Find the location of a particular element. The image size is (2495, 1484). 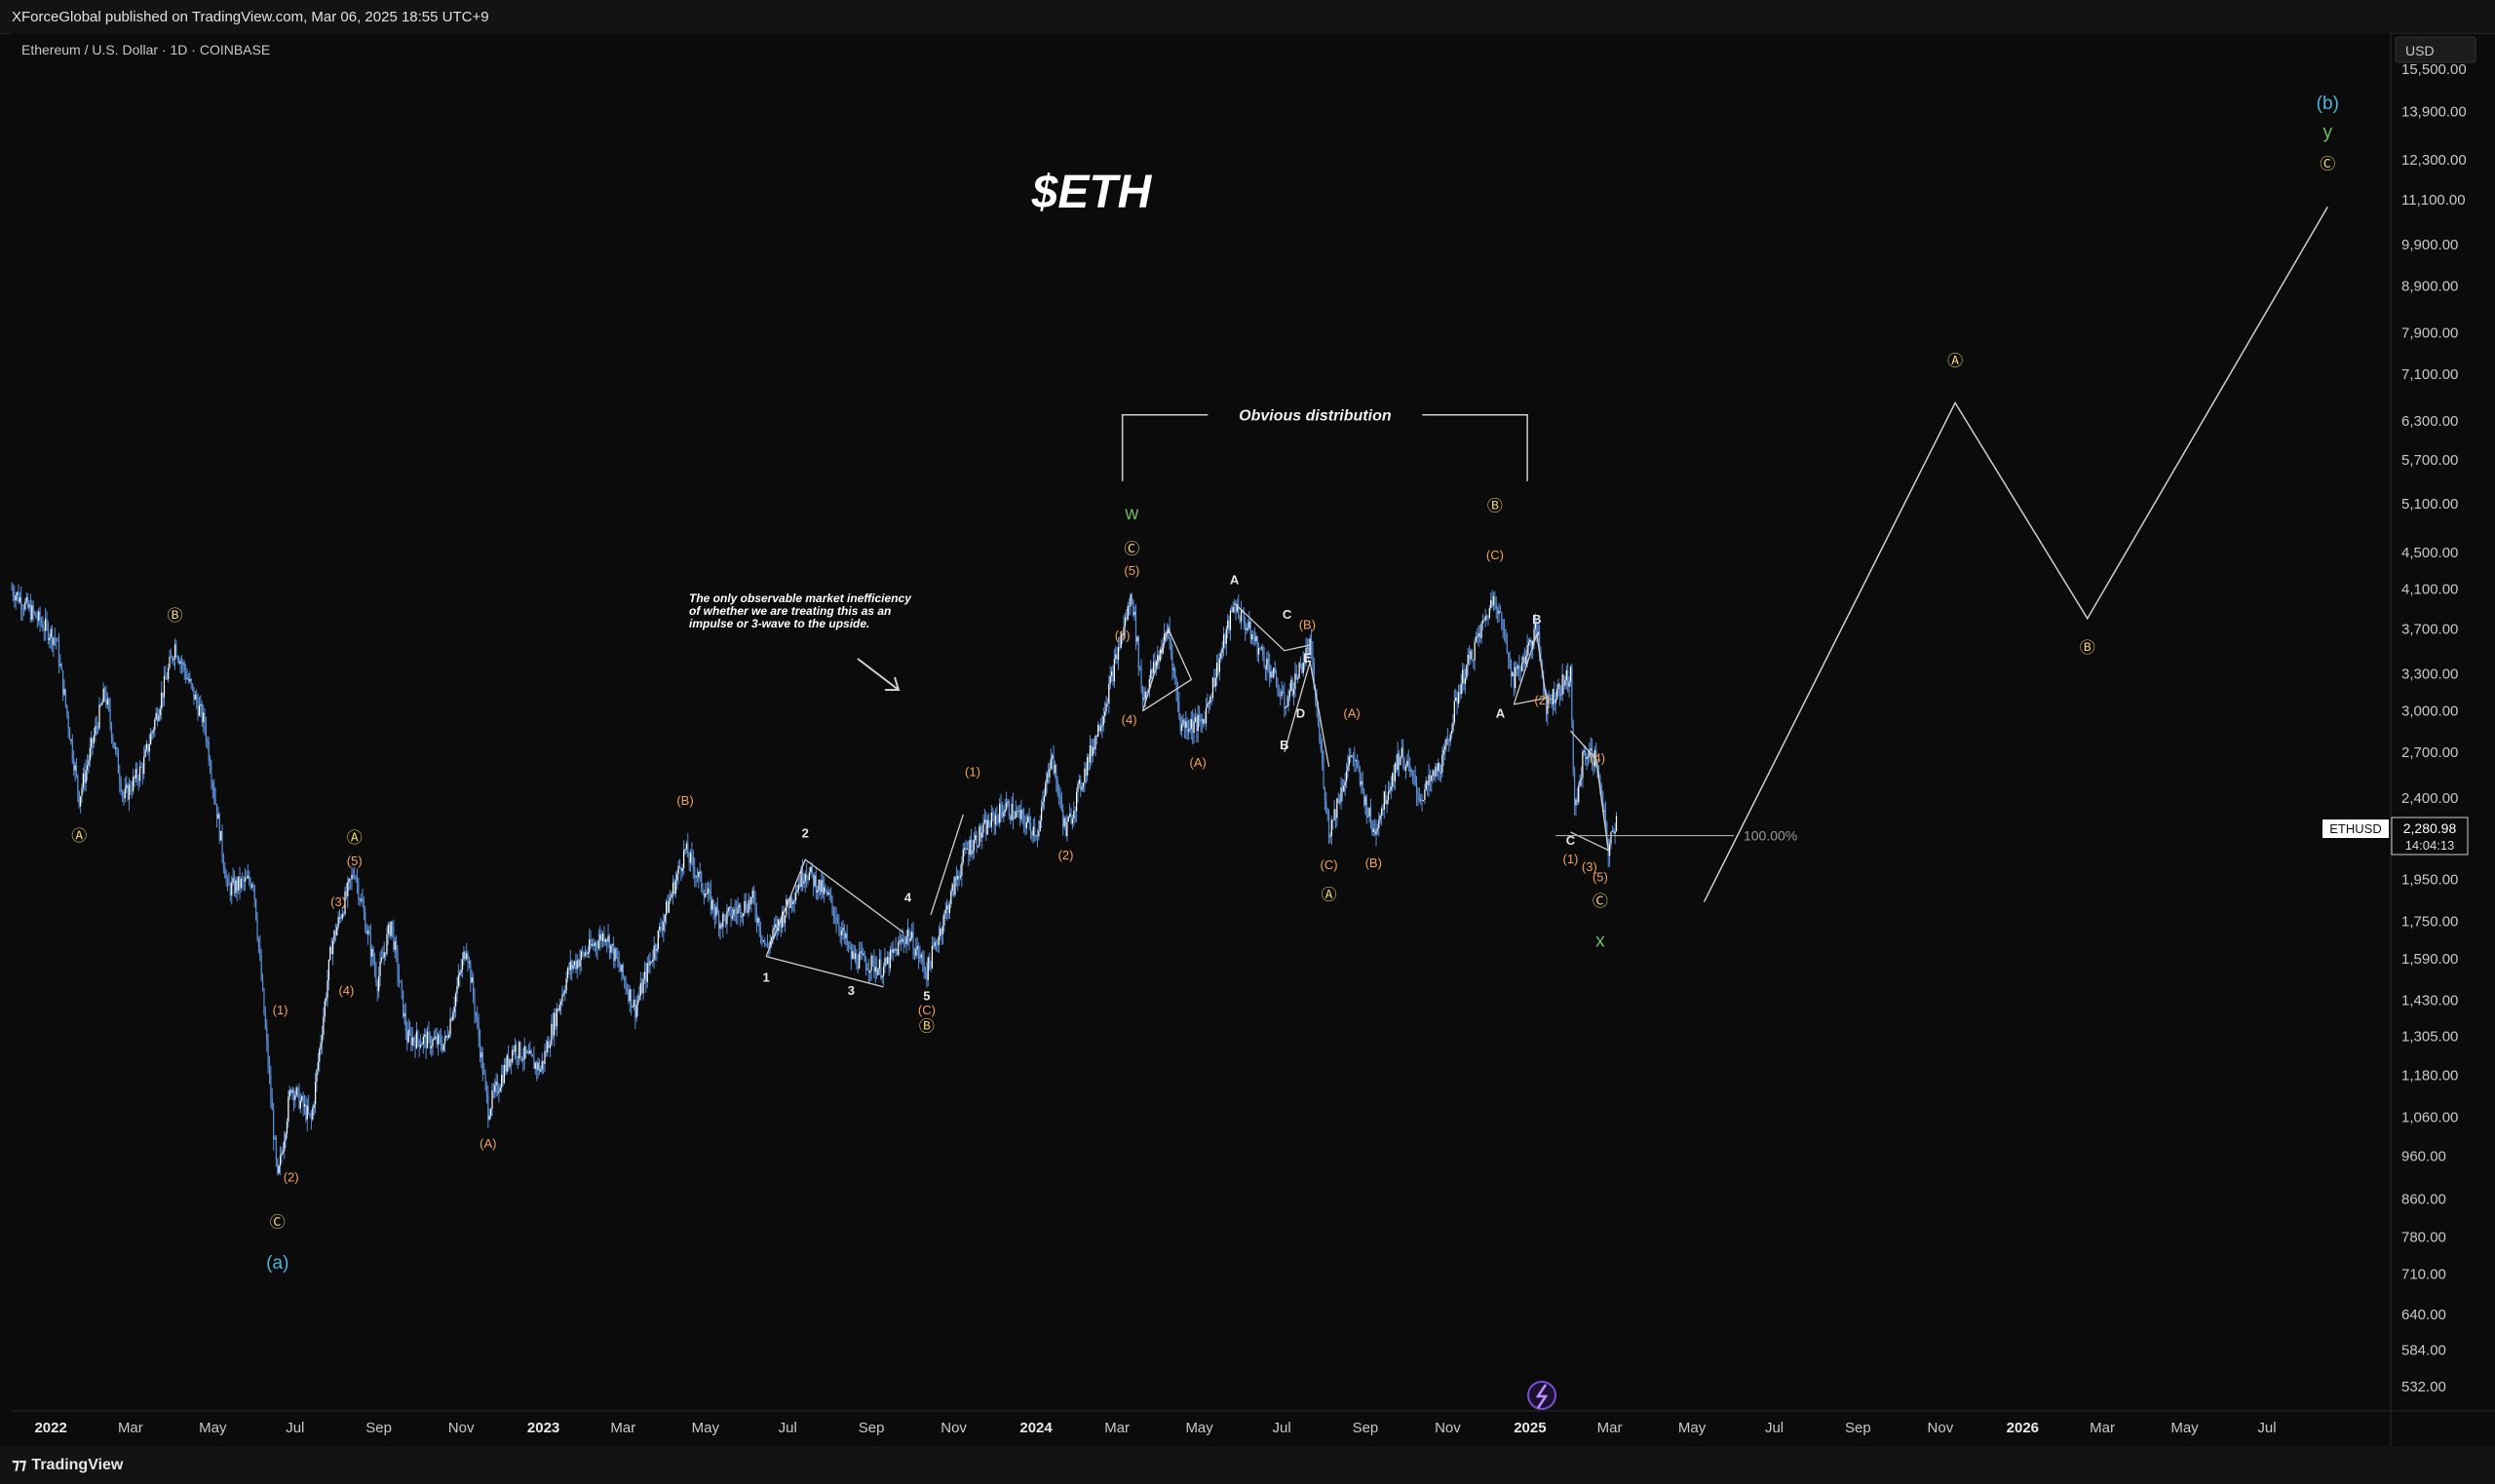

projection-line is located at coordinates (2015, 554).